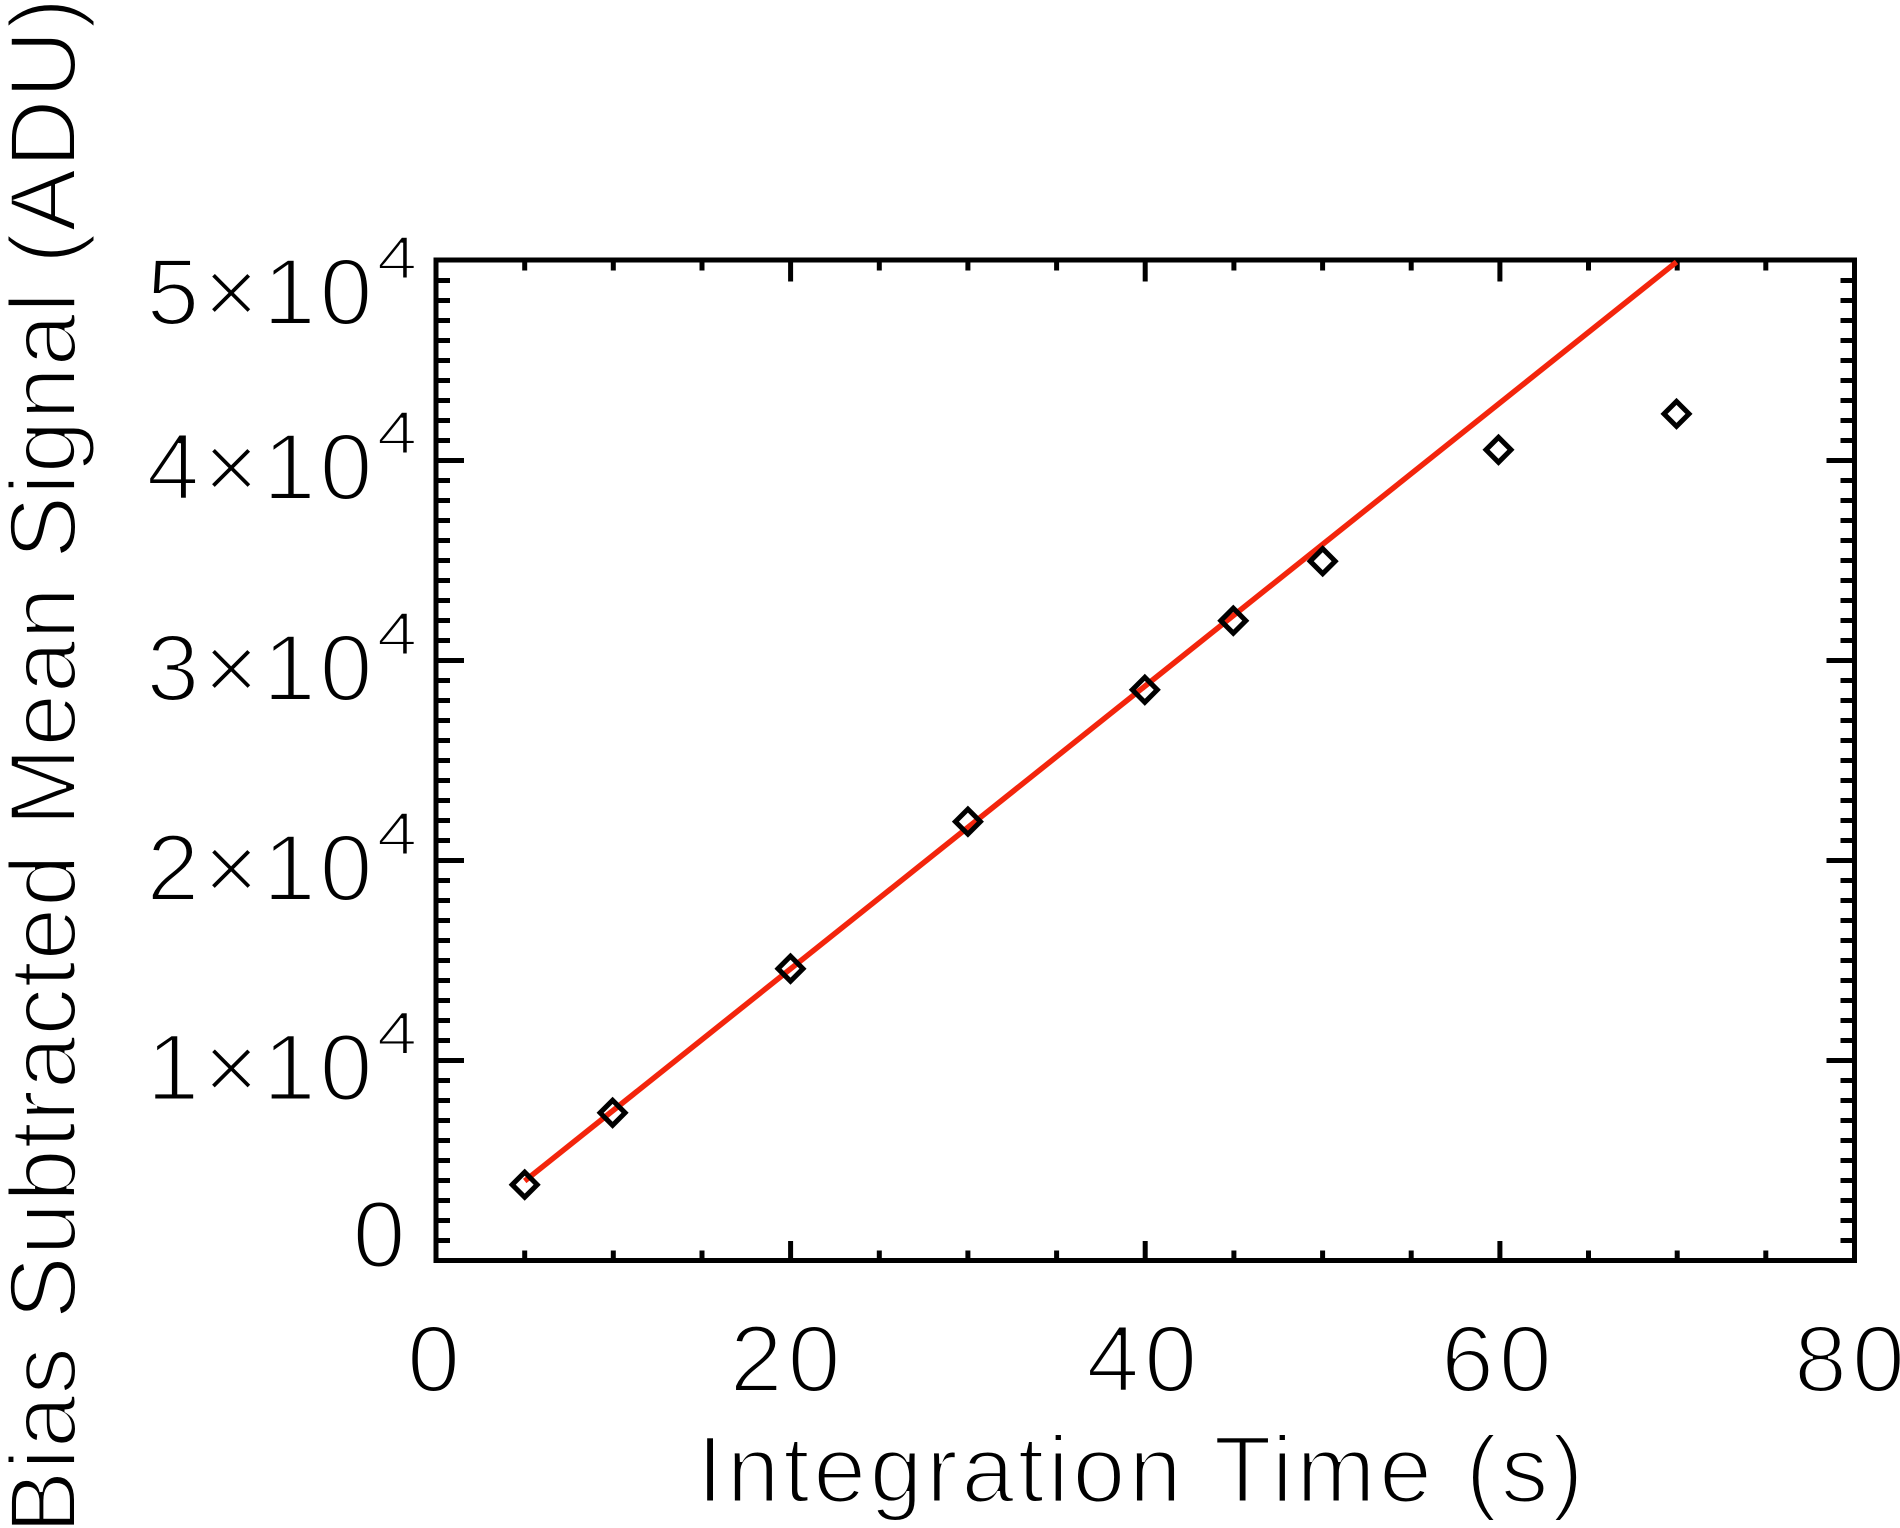  I want to click on svg-text: 1×10, so click(262, 1068).